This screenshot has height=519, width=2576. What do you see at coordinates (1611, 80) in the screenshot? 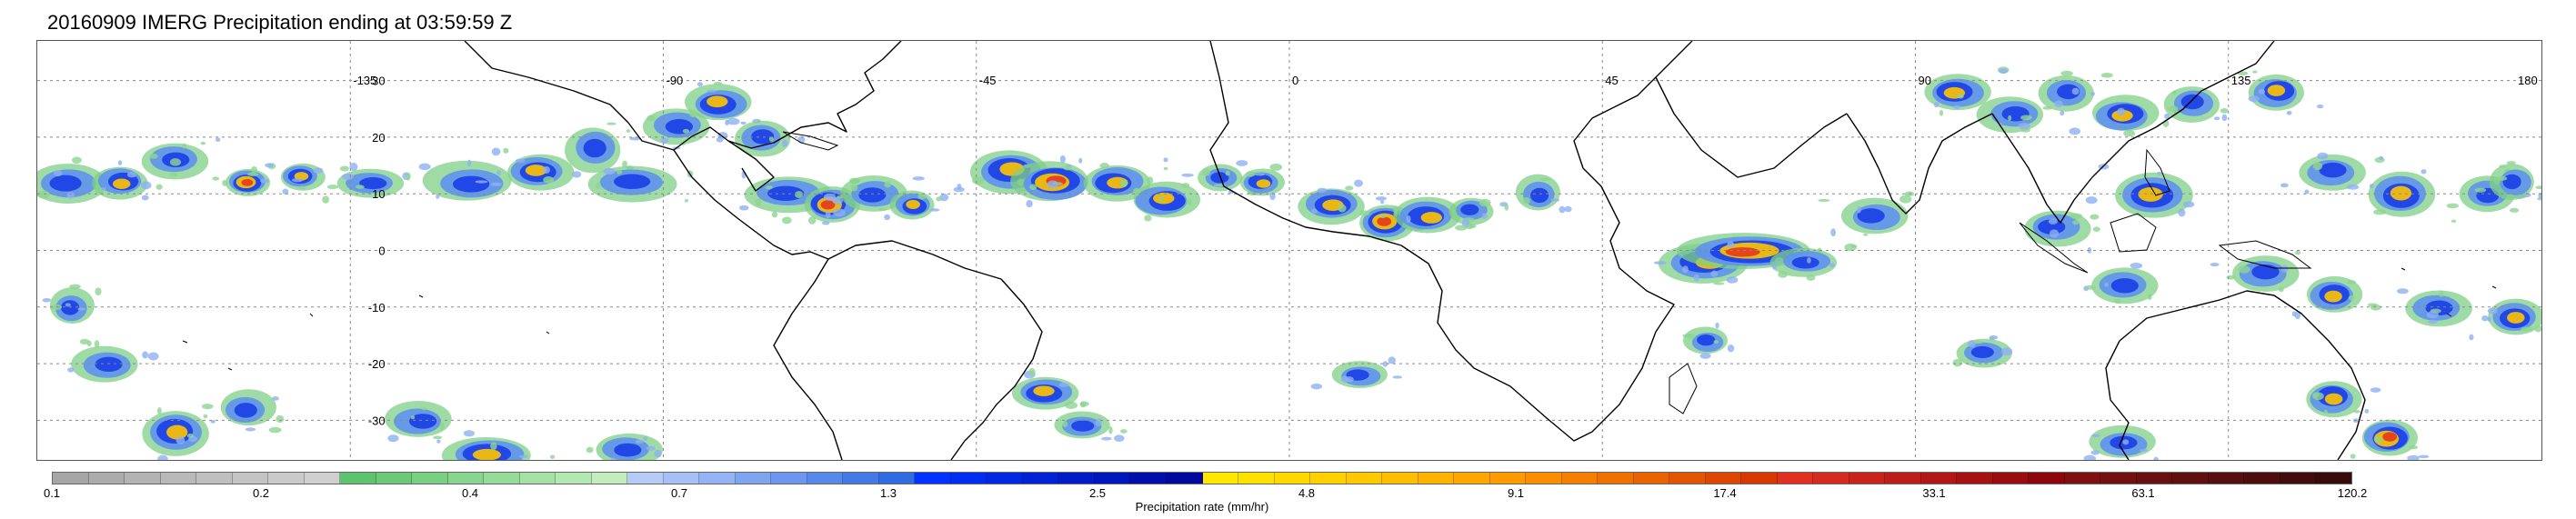
I see `longitude-label: 45` at bounding box center [1611, 80].